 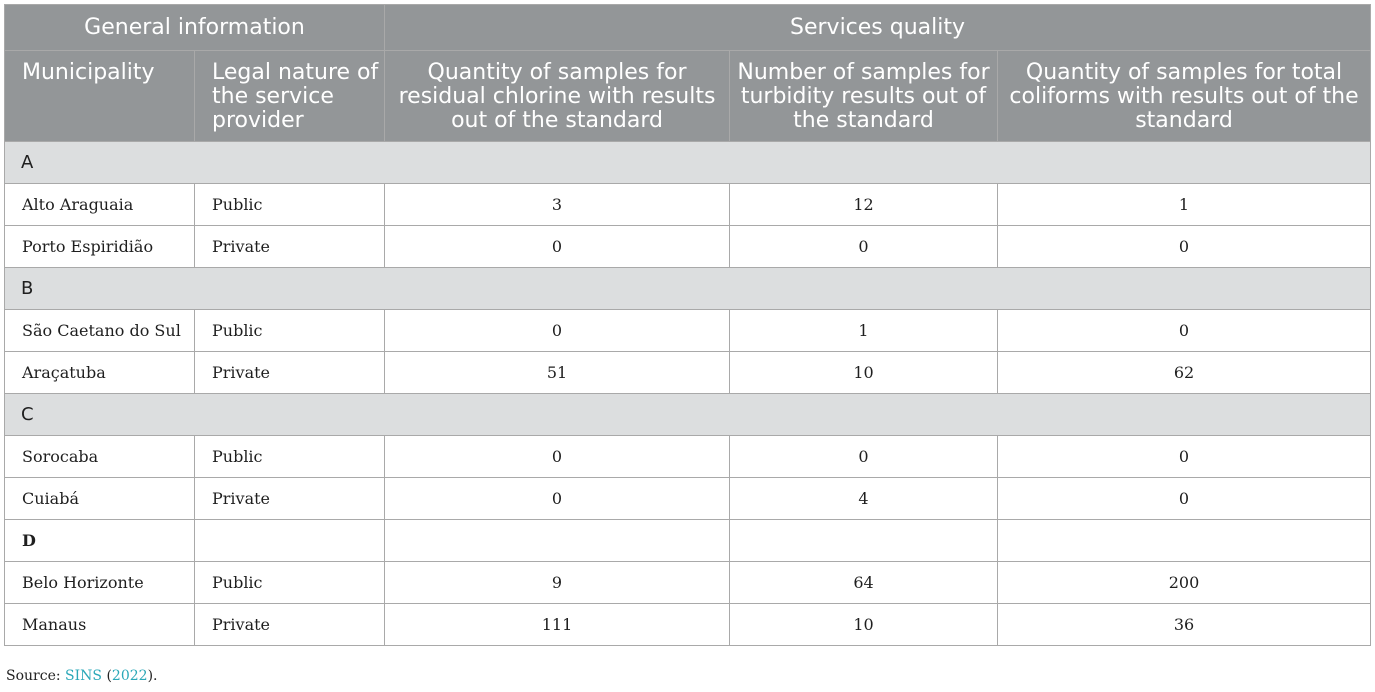 I want to click on group-label: B, so click(x=687, y=288).